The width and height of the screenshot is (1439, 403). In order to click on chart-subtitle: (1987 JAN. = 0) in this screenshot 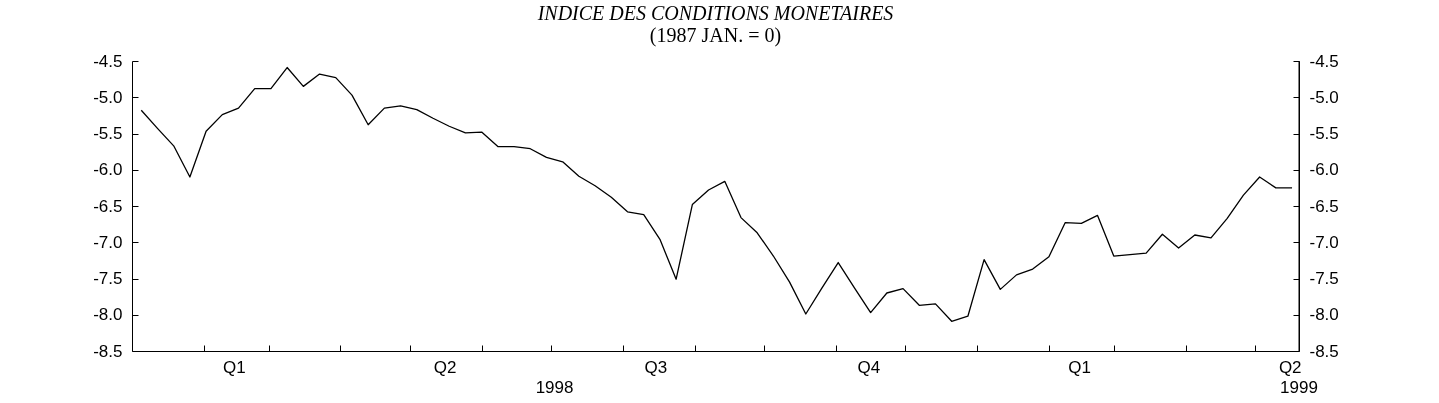, I will do `click(715, 35)`.